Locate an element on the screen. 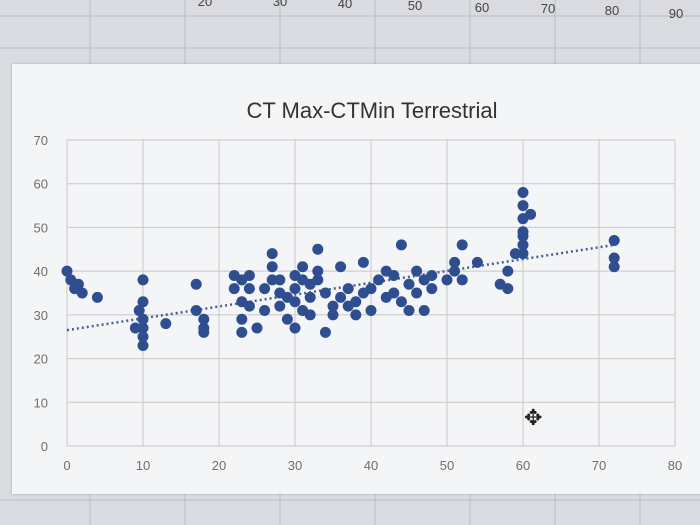 This screenshot has height=525, width=700. column-header: 20 is located at coordinates (205, 4).